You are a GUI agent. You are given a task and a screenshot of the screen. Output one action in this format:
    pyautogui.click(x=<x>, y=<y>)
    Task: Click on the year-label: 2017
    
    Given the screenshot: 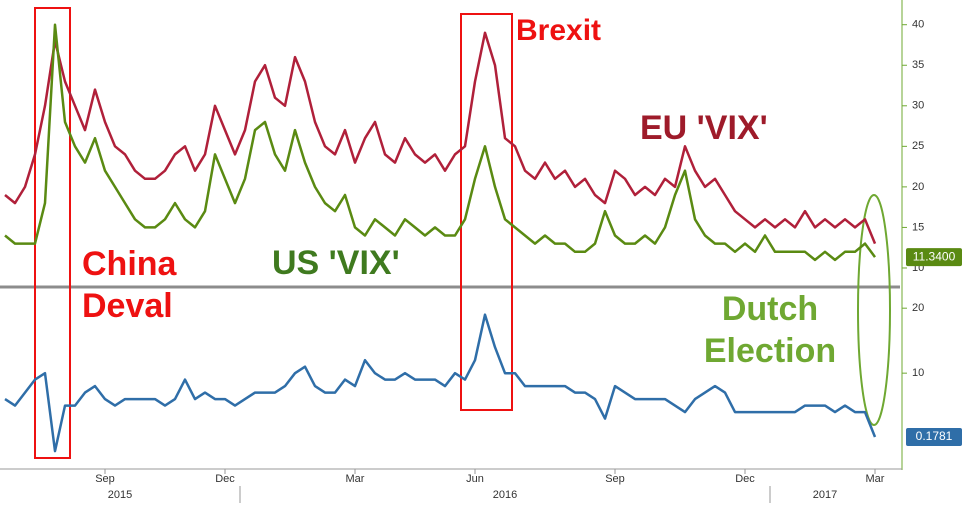 What is the action you would take?
    pyautogui.click(x=825, y=495)
    